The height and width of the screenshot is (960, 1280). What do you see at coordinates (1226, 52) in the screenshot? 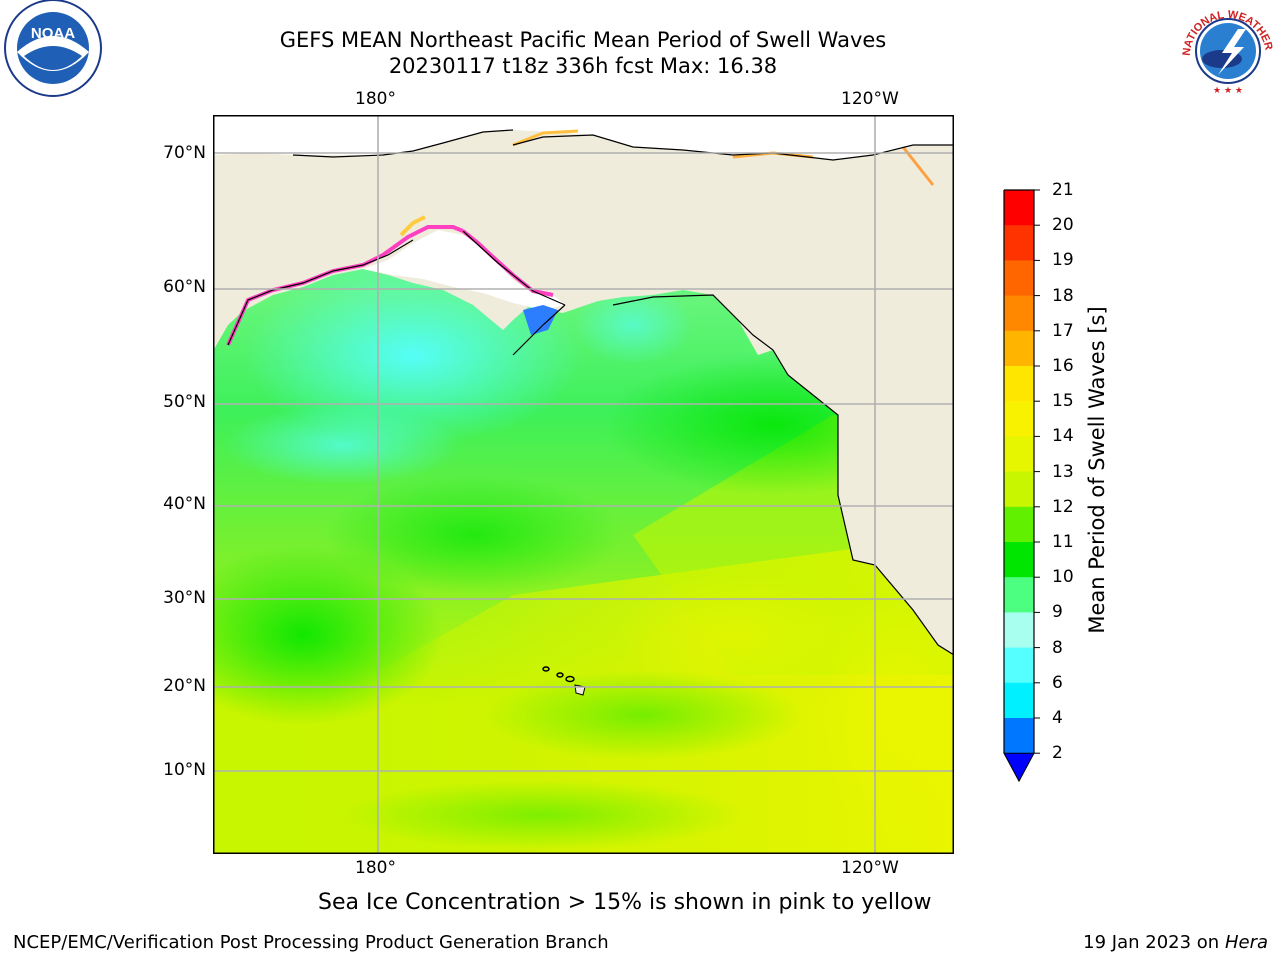
I see `nws-logo: NATIONAL WEATHER SERVICE ★ ★ ★` at bounding box center [1226, 52].